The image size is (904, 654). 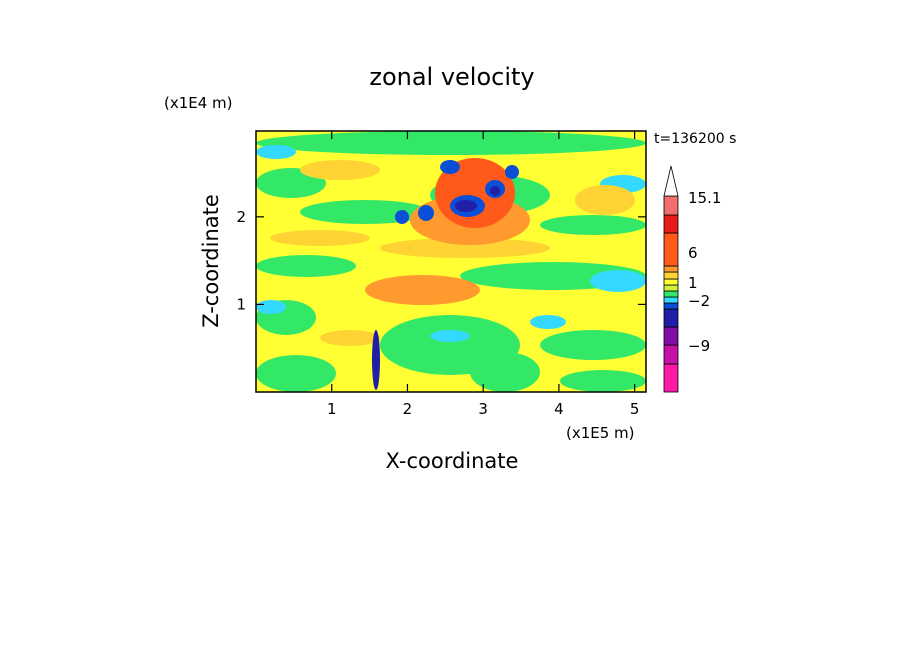 What do you see at coordinates (635, 409) in the screenshot?
I see `x-tick-label: 5` at bounding box center [635, 409].